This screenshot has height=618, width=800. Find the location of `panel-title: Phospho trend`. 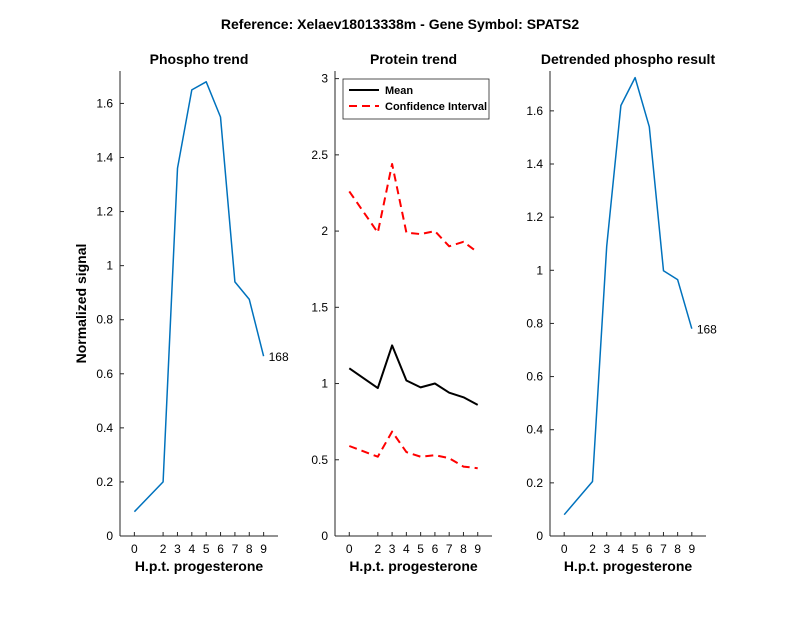

panel-title: Phospho trend is located at coordinates (199, 59).